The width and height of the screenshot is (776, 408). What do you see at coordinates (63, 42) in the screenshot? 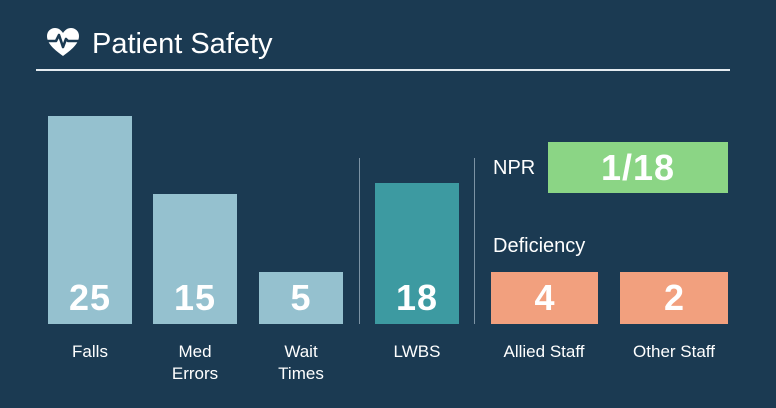
I see `heart-pulse-icon` at bounding box center [63, 42].